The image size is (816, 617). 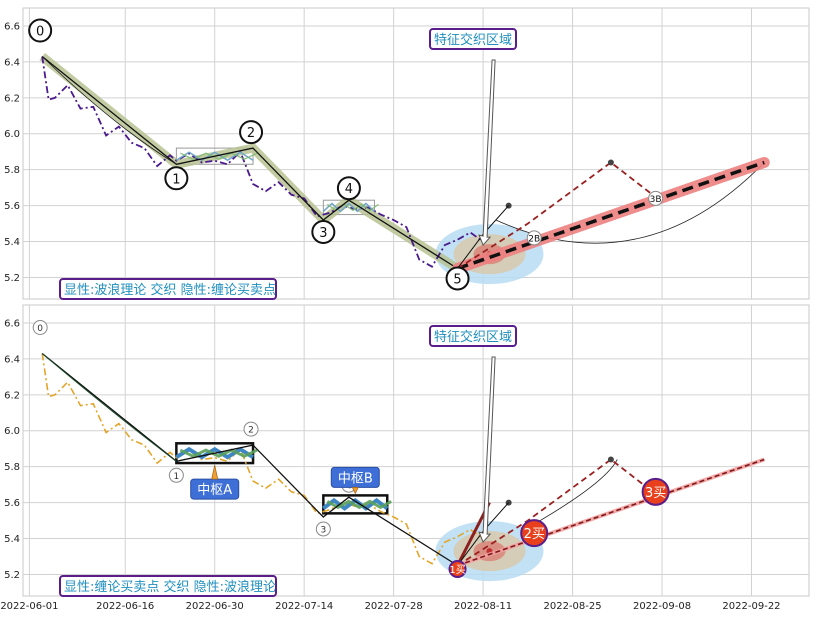 What do you see at coordinates (572, 606) in the screenshot?
I see `x-tick-label-6: 2022-08-25` at bounding box center [572, 606].